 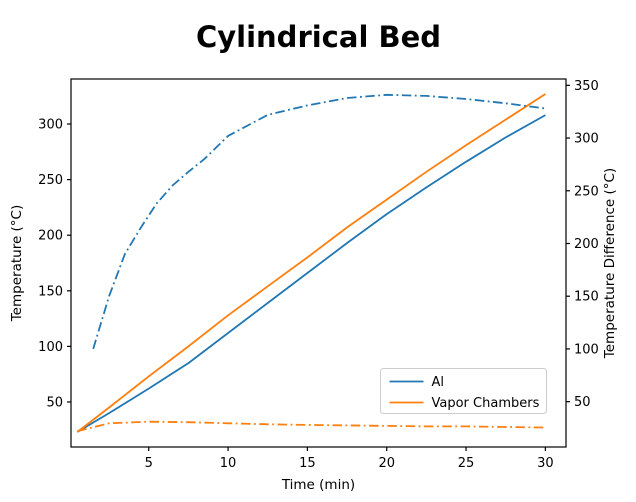 What do you see at coordinates (149, 463) in the screenshot?
I see `x-tick-label: 5` at bounding box center [149, 463].